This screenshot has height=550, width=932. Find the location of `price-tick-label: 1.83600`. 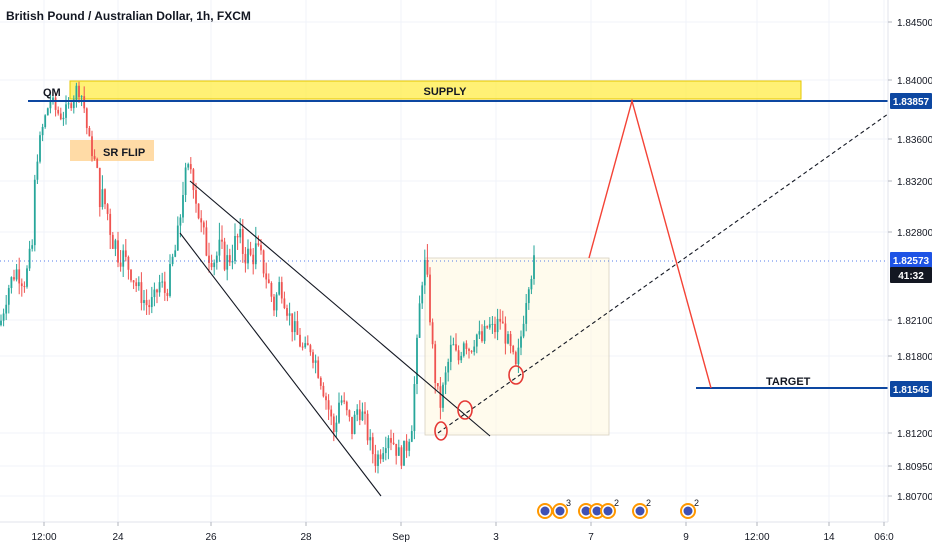

price-tick-label: 1.83600 is located at coordinates (914, 140).